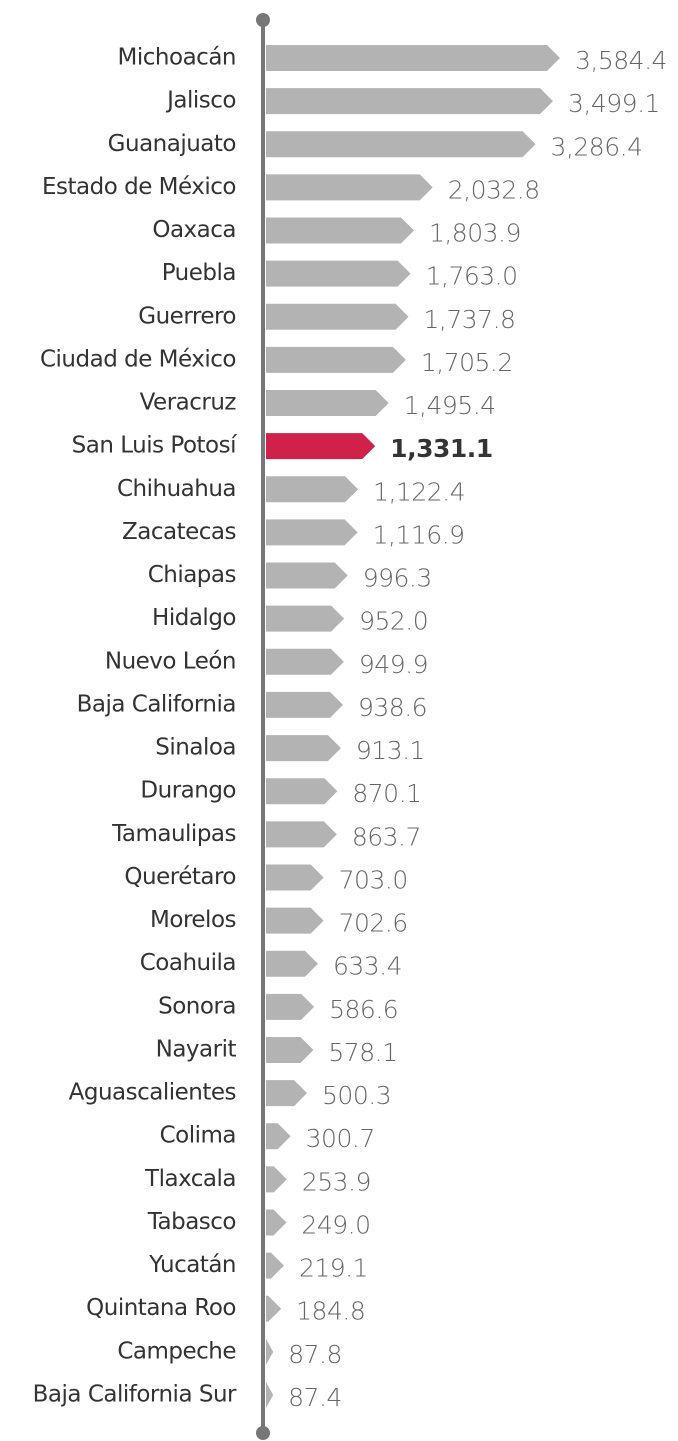  I want to click on value-label: 1,116.9, so click(419, 534).